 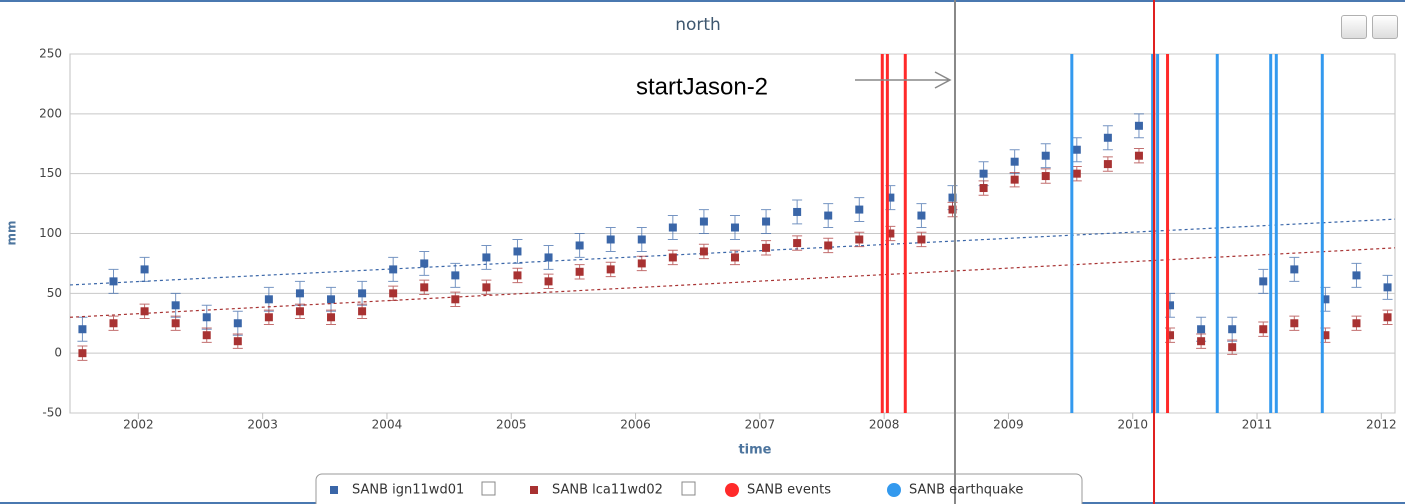 What do you see at coordinates (1132, 425) in the screenshot?
I see `x-tick-label: 2010` at bounding box center [1132, 425].